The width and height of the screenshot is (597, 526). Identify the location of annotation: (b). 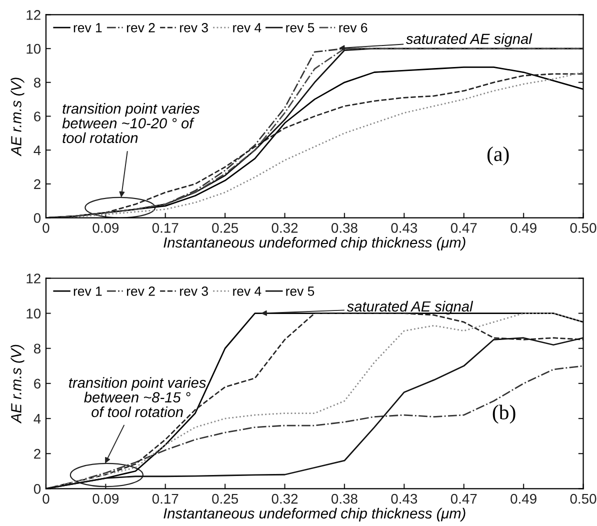
(504, 414).